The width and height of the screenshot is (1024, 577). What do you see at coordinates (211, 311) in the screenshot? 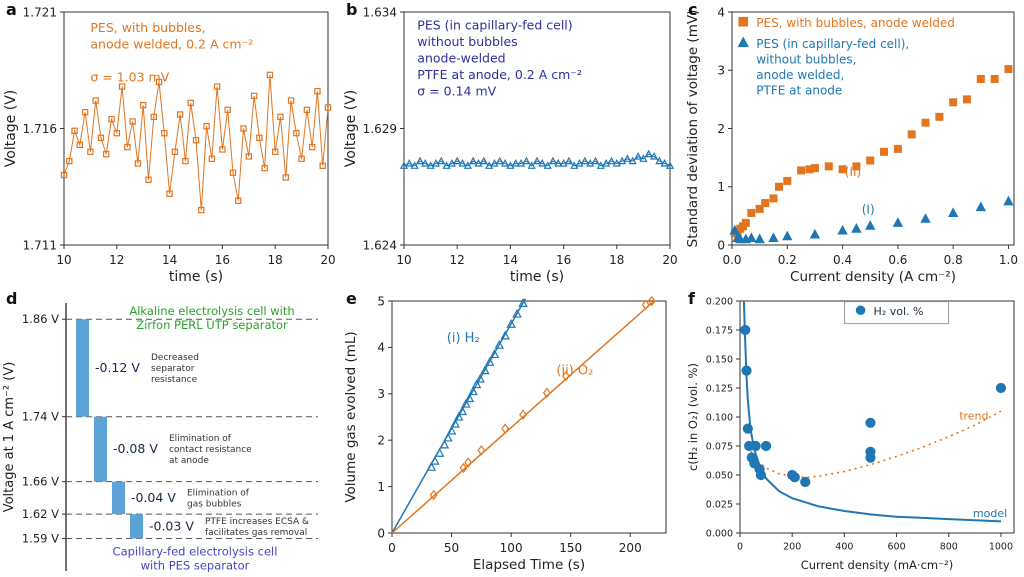
I see `svg-text:Alkaline electrolysis cell wit: Alkaline electrolysis cell with` at bounding box center [211, 311].